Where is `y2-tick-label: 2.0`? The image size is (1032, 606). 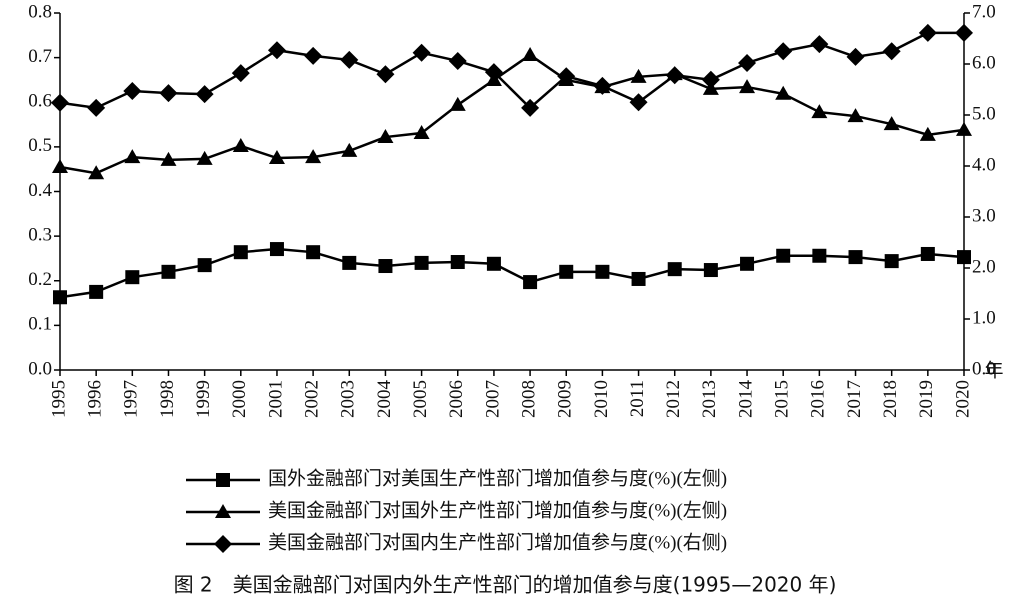 y2-tick-label: 2.0 is located at coordinates (984, 266).